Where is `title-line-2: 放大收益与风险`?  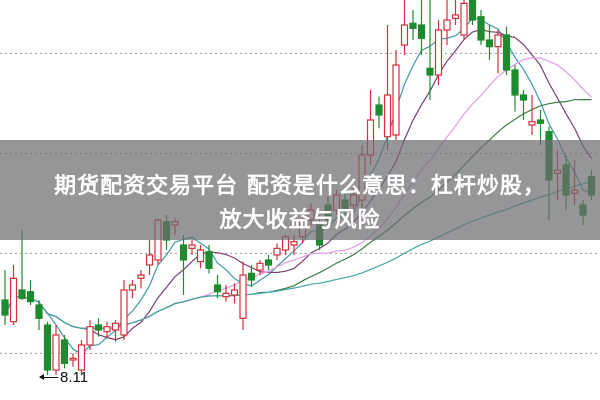 title-line-2: 放大收益与风险 is located at coordinates (300, 220).